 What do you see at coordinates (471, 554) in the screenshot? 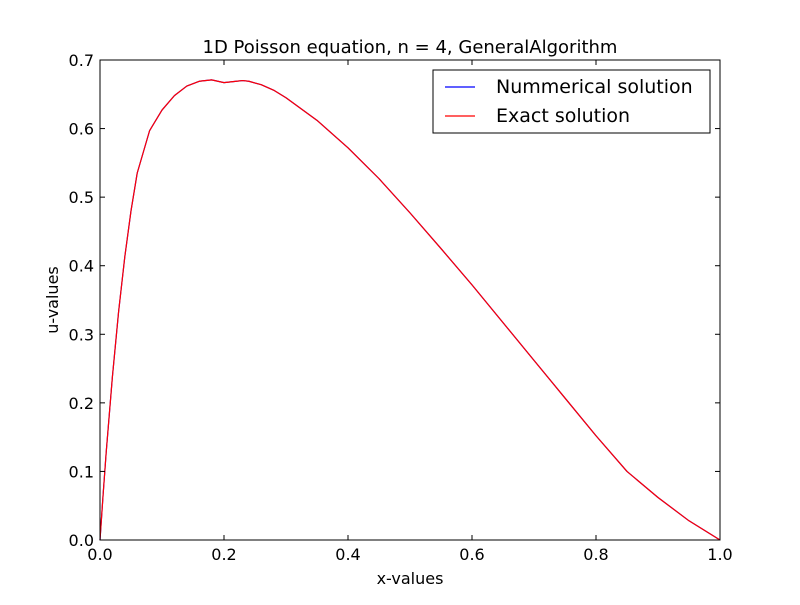
I see `x-tick-label: 0.6` at bounding box center [471, 554].